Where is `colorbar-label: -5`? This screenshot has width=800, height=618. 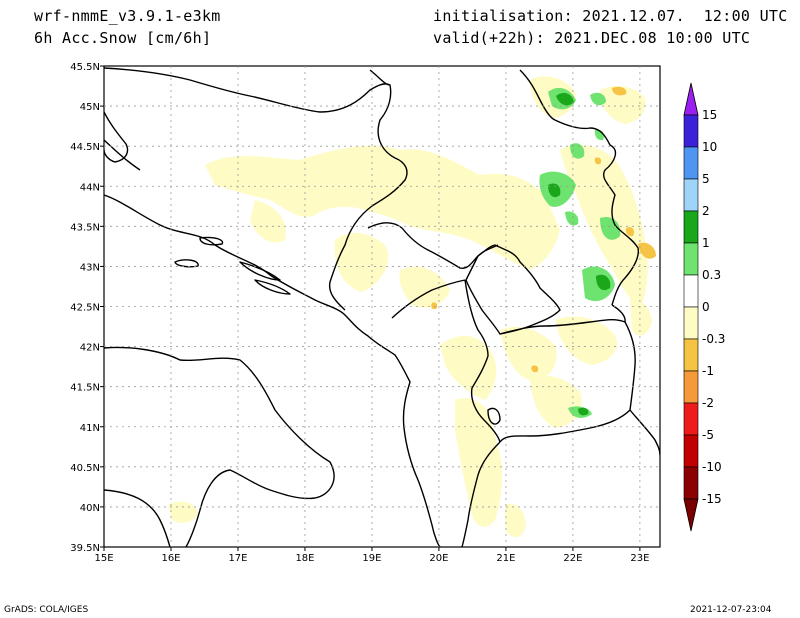
colorbar-label: -5 is located at coordinates (708, 435).